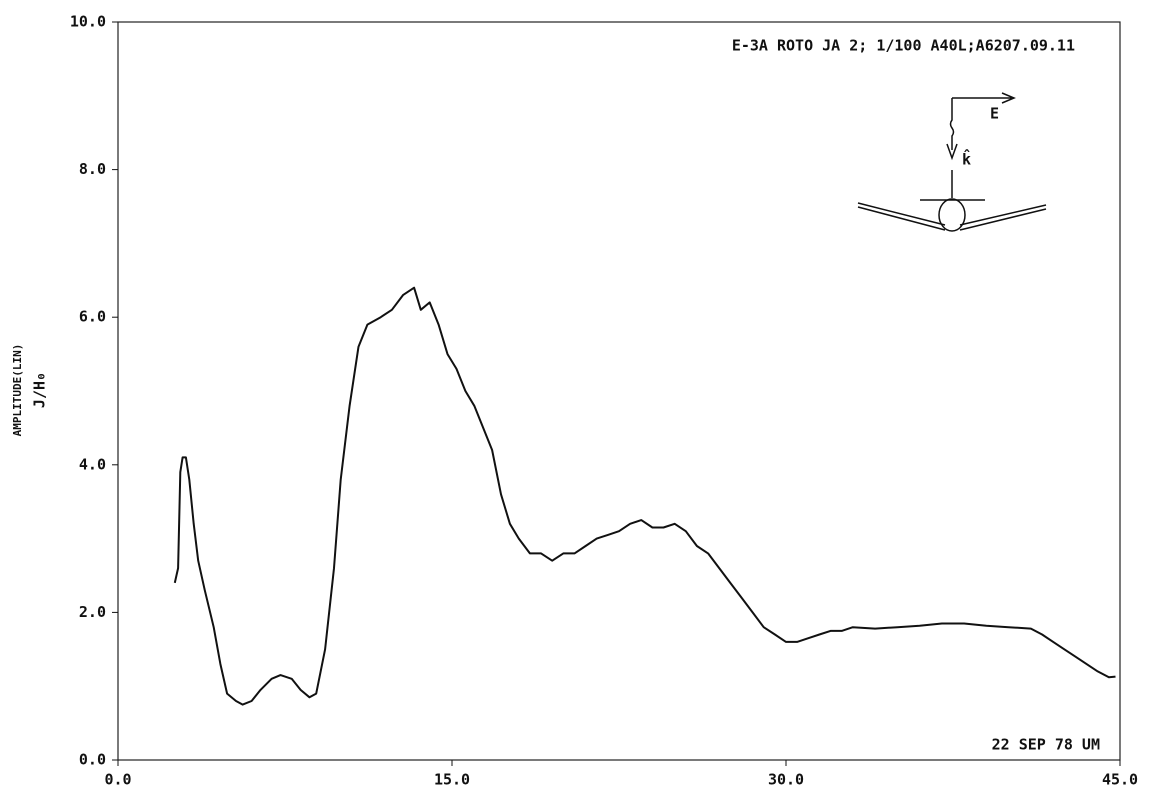  Describe the element at coordinates (92, 612) in the screenshot. I see `y-tick-label: 2.0` at that location.